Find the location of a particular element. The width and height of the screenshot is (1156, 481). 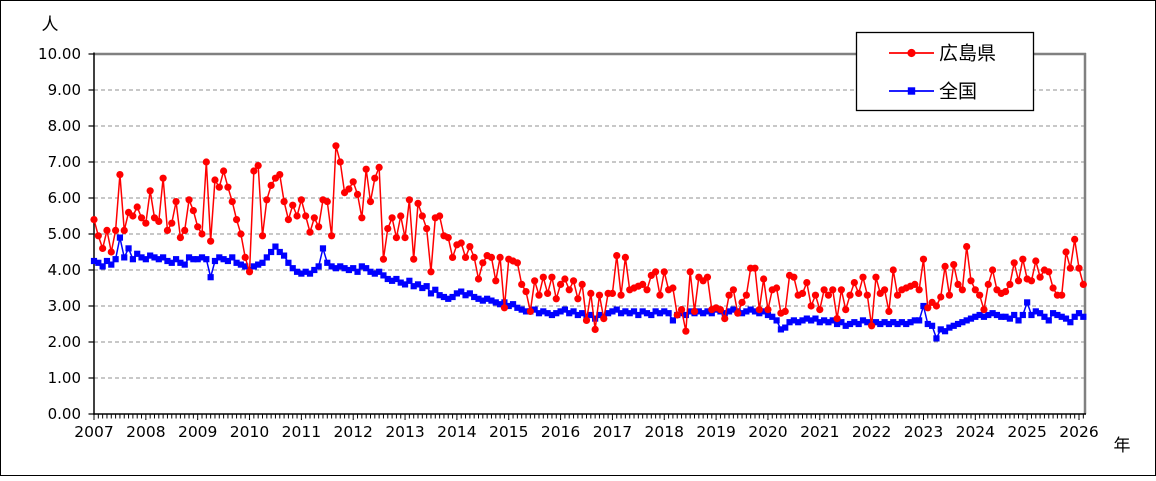

x-year-label: 2023 is located at coordinates (923, 432).